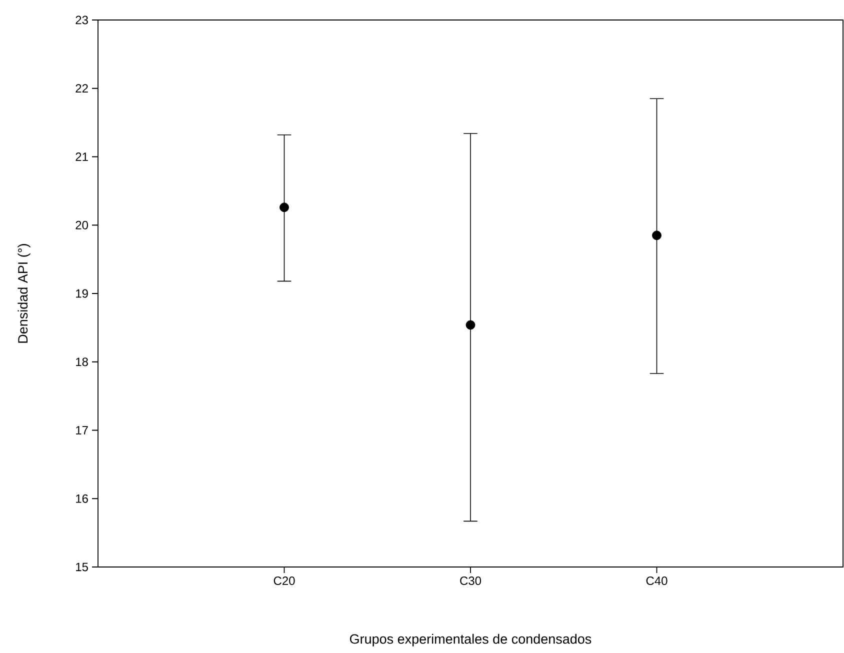 This screenshot has width=844, height=653. I want to click on x-tick-label: C40, so click(657, 581).